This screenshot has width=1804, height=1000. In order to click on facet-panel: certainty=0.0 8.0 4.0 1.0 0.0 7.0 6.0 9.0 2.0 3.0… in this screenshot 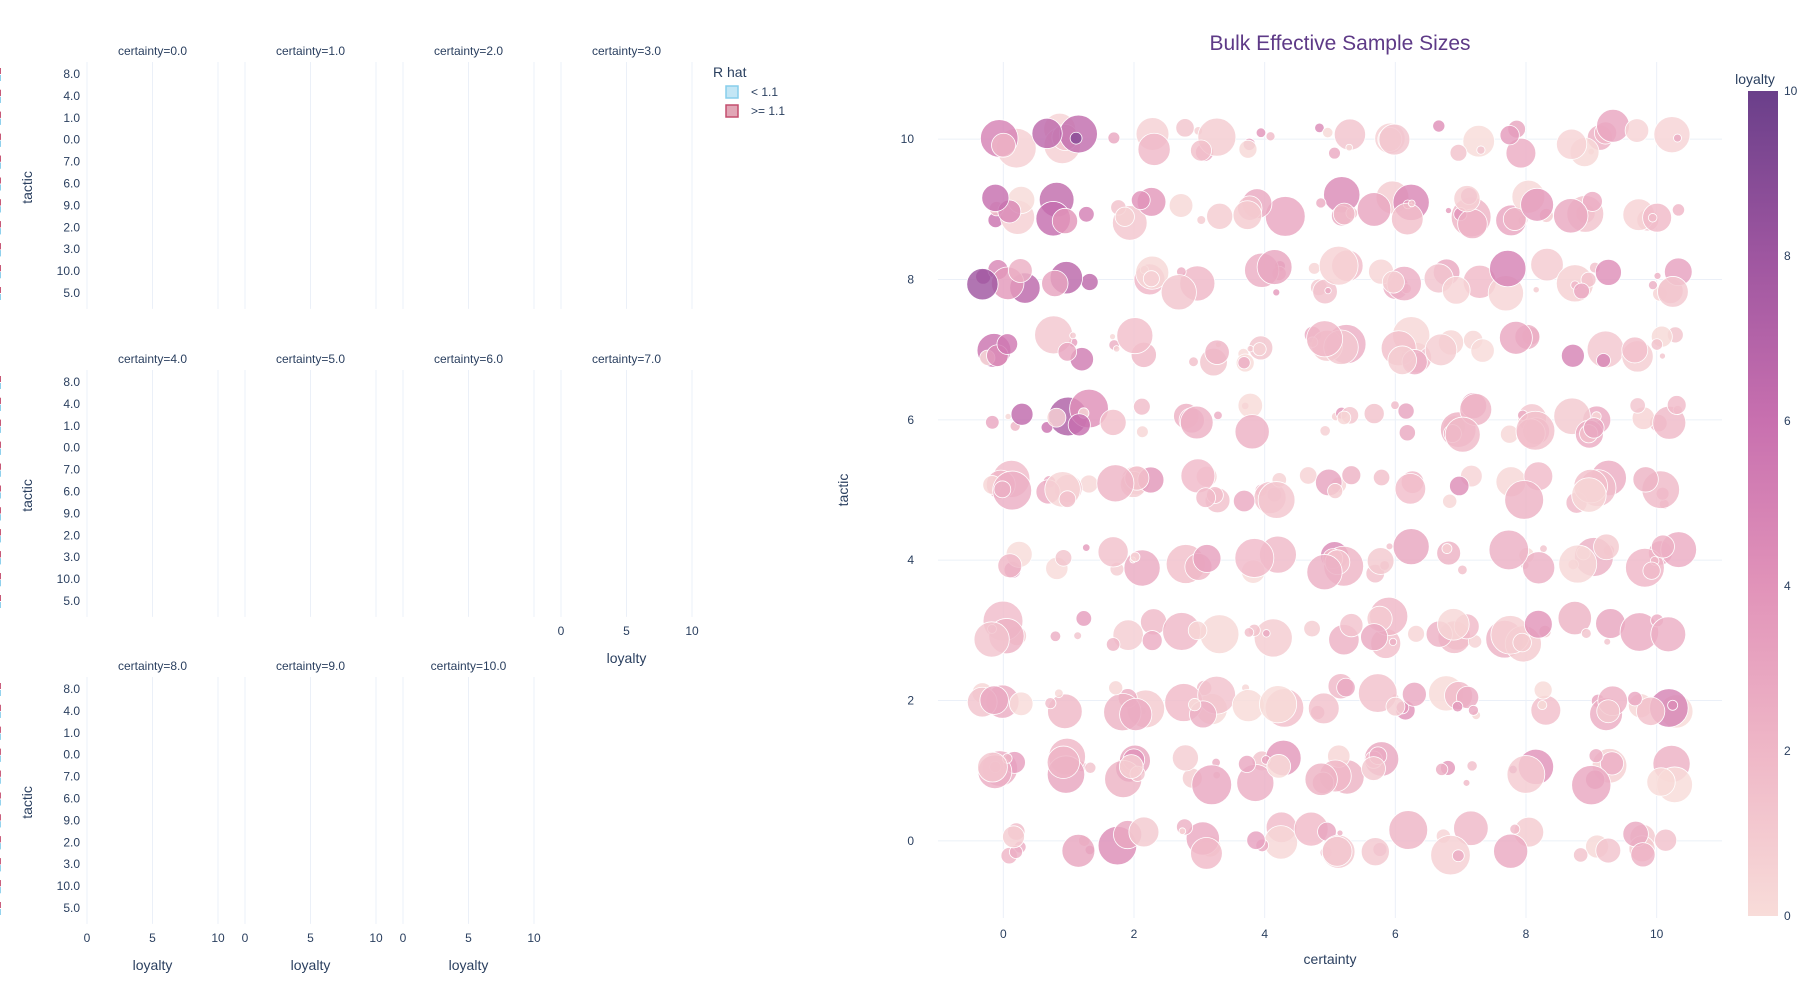, I will do `click(109, 176)`.